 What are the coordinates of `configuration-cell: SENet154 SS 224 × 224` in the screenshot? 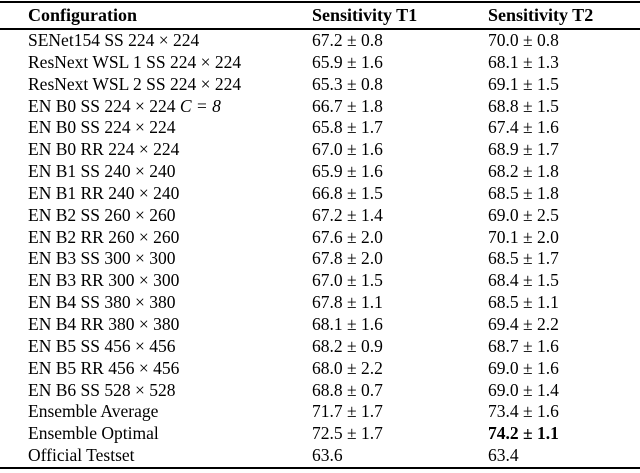 It's located at (156, 40).